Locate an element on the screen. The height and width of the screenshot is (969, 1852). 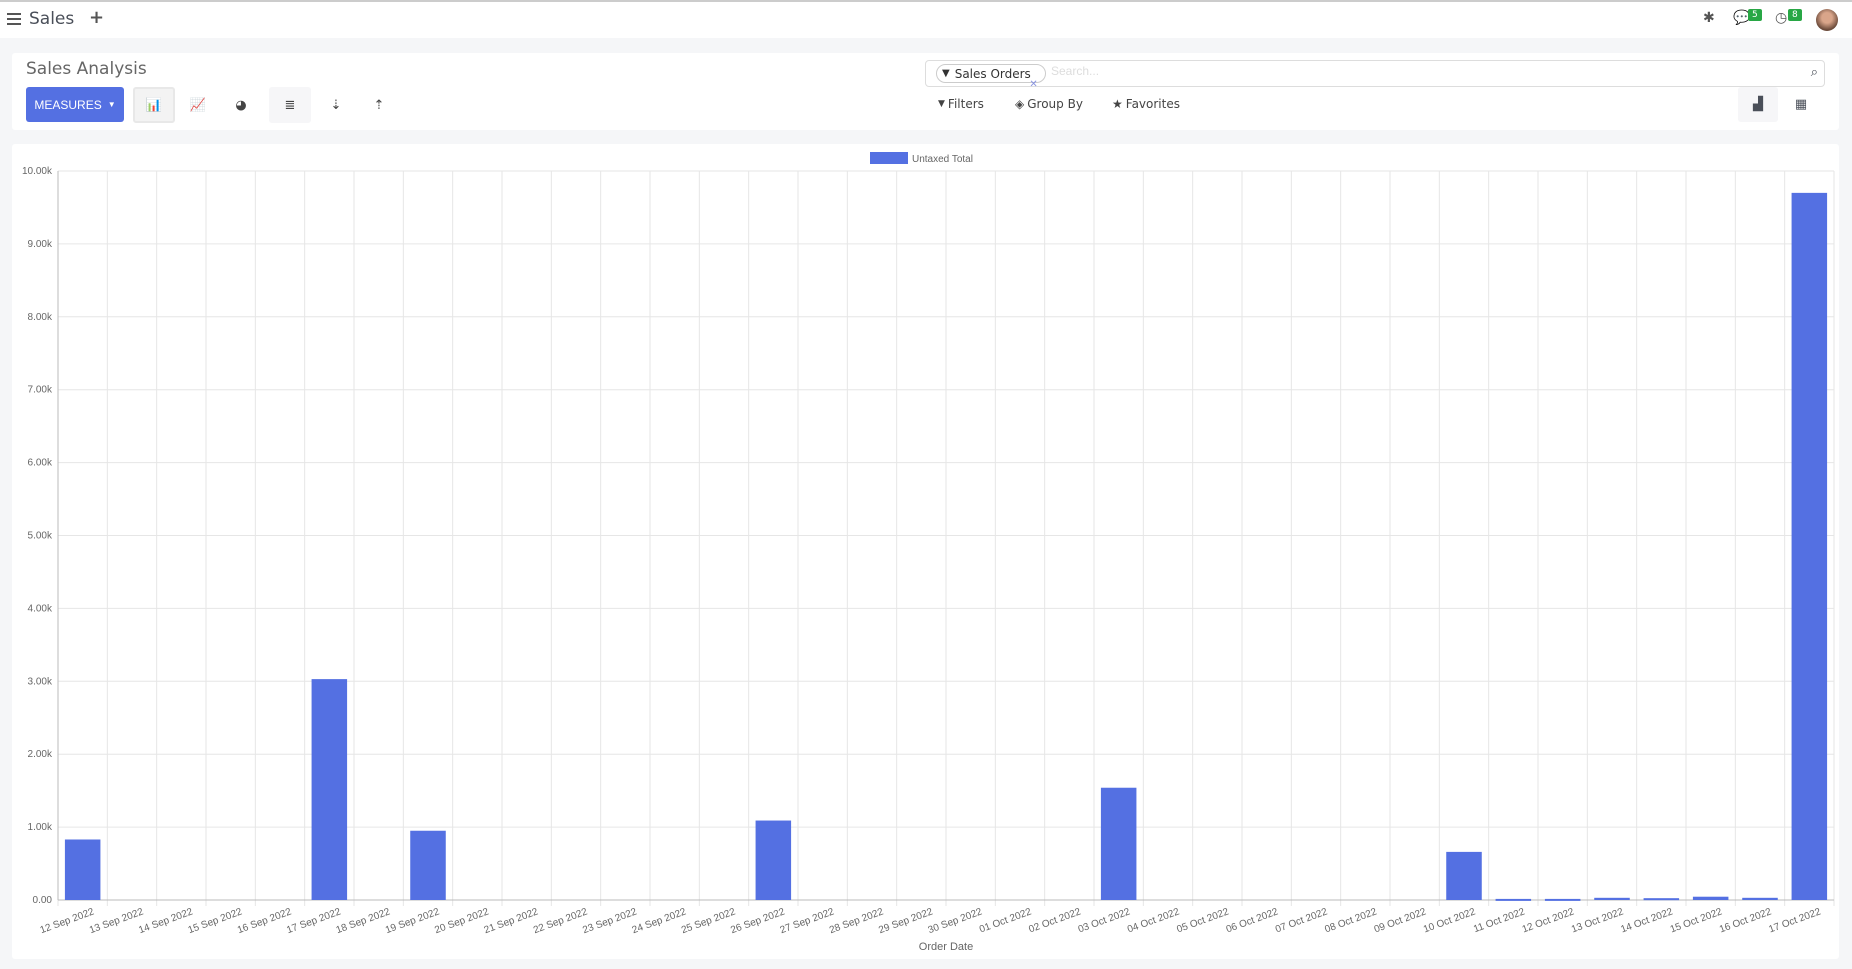
bar-chart-icon: 📊 is located at coordinates (154, 105).